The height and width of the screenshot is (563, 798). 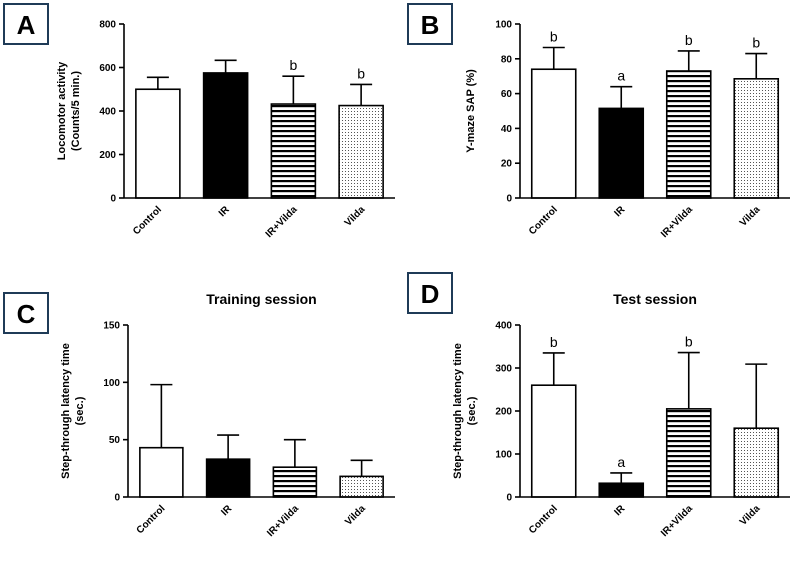 I want to click on panel-label-text-c: C, so click(x=26, y=314).